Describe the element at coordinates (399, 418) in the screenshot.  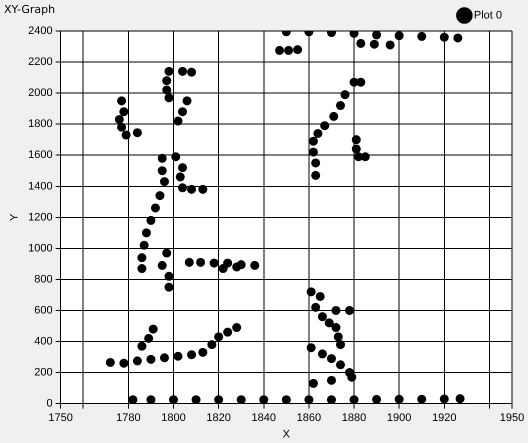
I see `x-tick-label: 1900` at that location.